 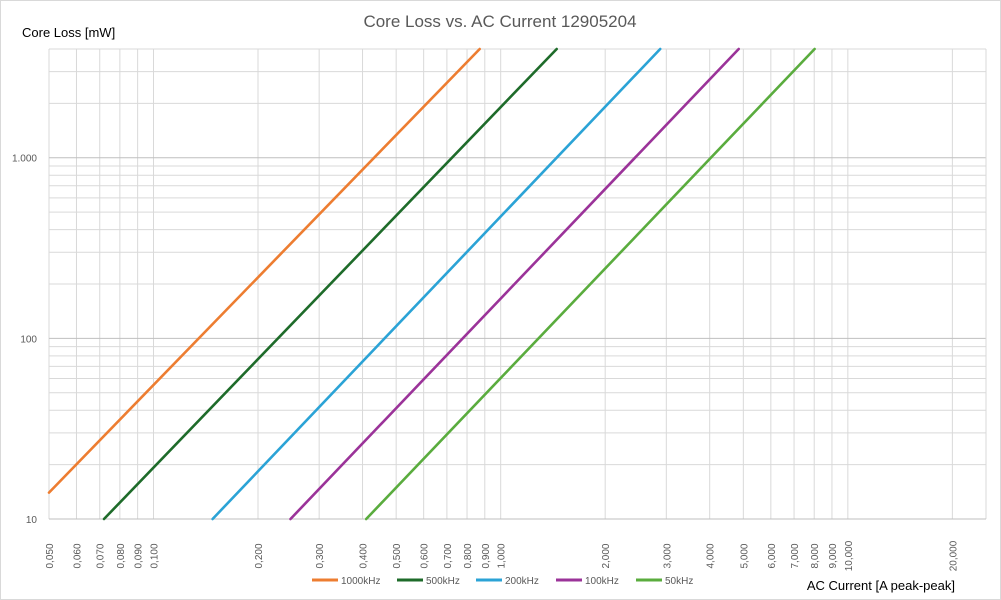 What do you see at coordinates (499, 21) in the screenshot?
I see `chart-title: Core Loss vs. AC Current 12905204` at bounding box center [499, 21].